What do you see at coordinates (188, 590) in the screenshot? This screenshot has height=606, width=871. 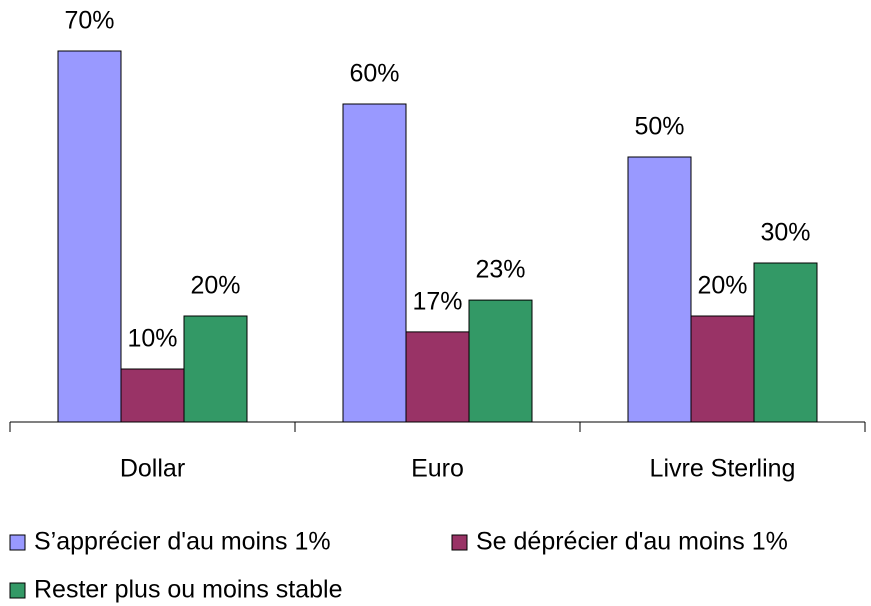 I see `legend-label: Rester plus ou moins stable` at bounding box center [188, 590].